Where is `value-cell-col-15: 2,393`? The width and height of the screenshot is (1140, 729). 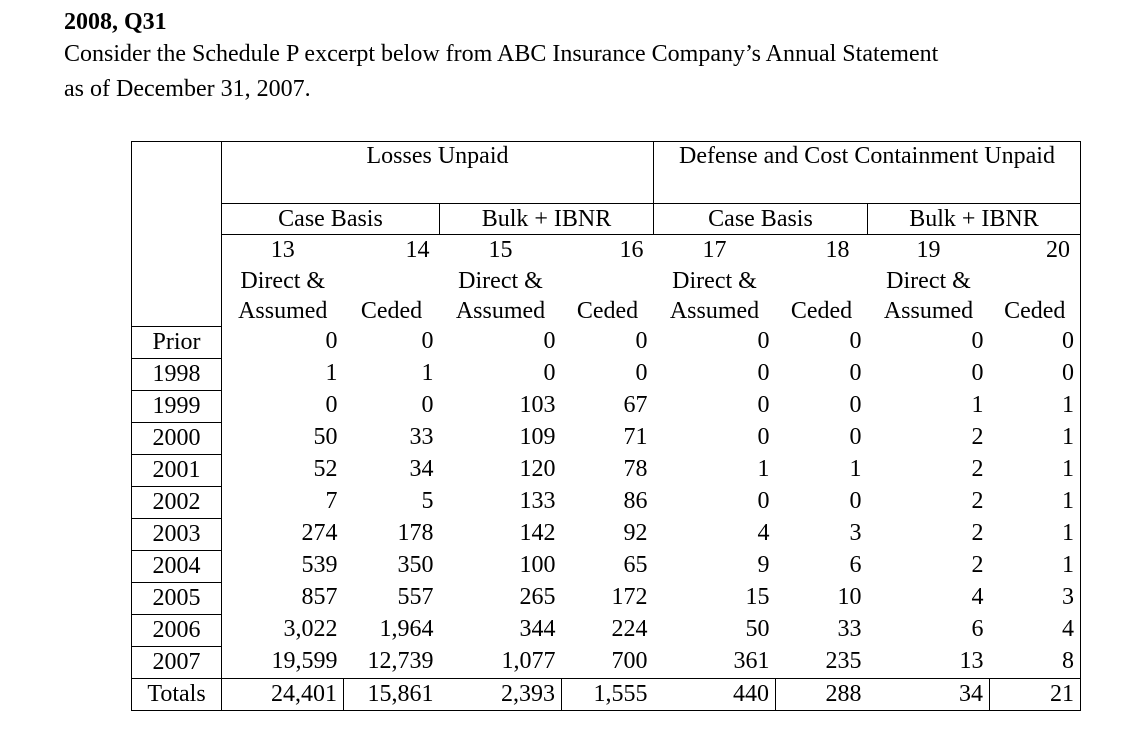
value-cell-col-15: 2,393 is located at coordinates (500, 694).